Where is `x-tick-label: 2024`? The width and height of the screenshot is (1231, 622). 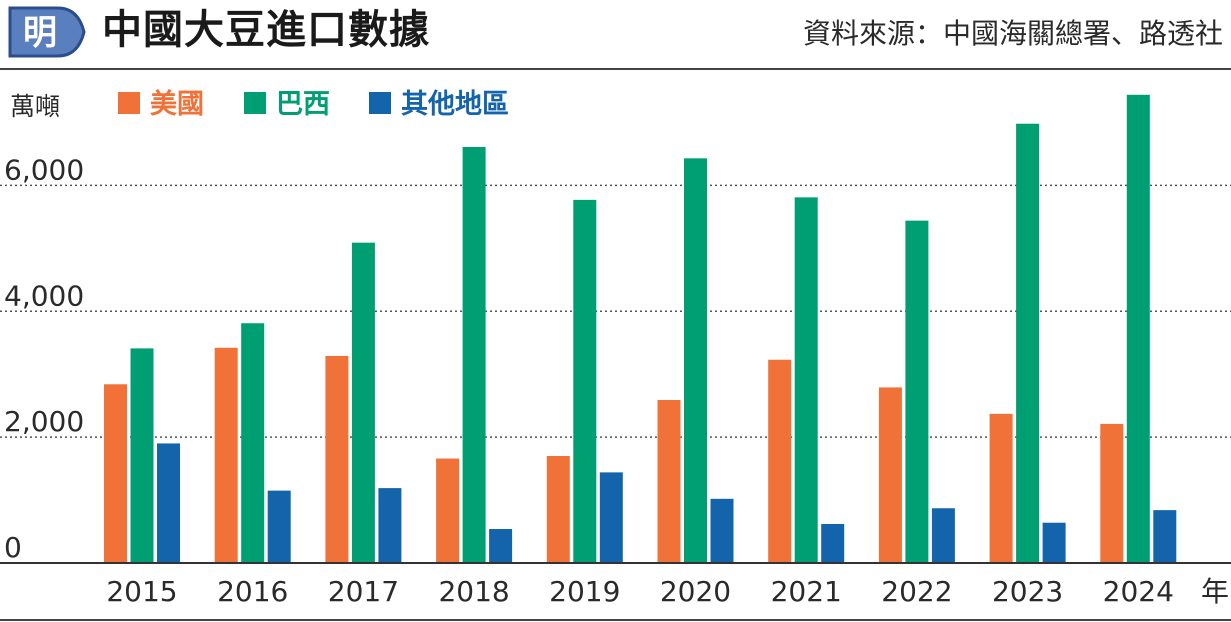 x-tick-label: 2024 is located at coordinates (1138, 591).